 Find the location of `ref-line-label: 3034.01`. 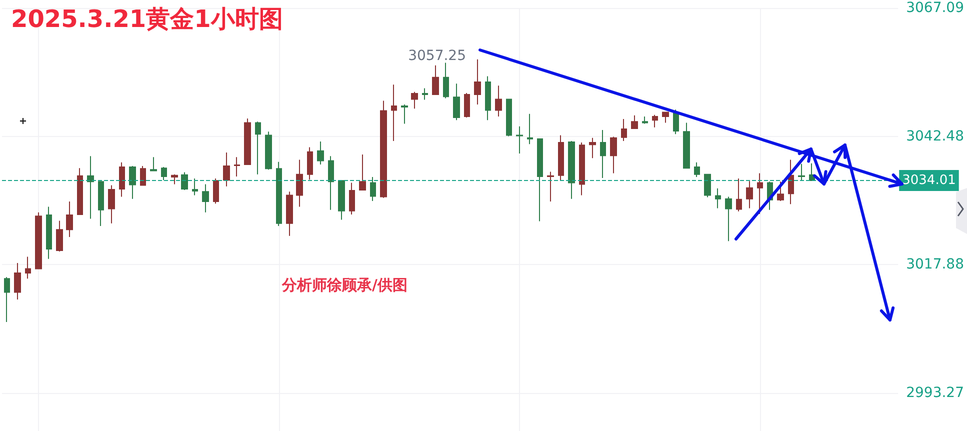

ref-line-label: 3034.01 is located at coordinates (929, 180).